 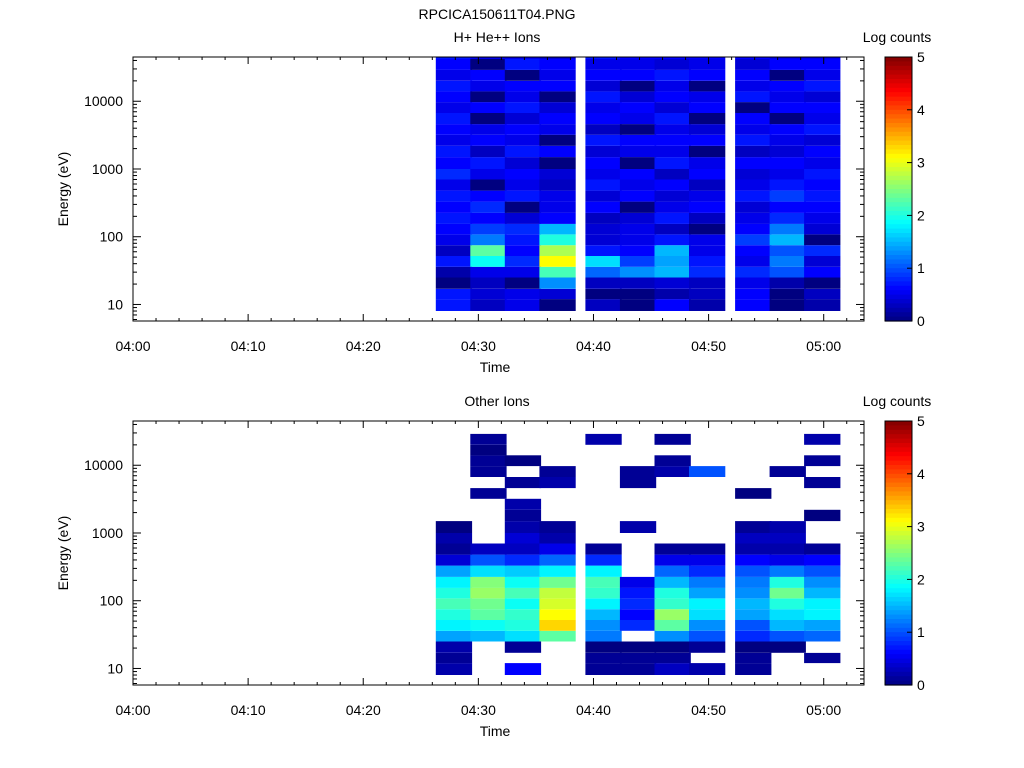 I want to click on heatmap-cells, so click(x=638, y=554).